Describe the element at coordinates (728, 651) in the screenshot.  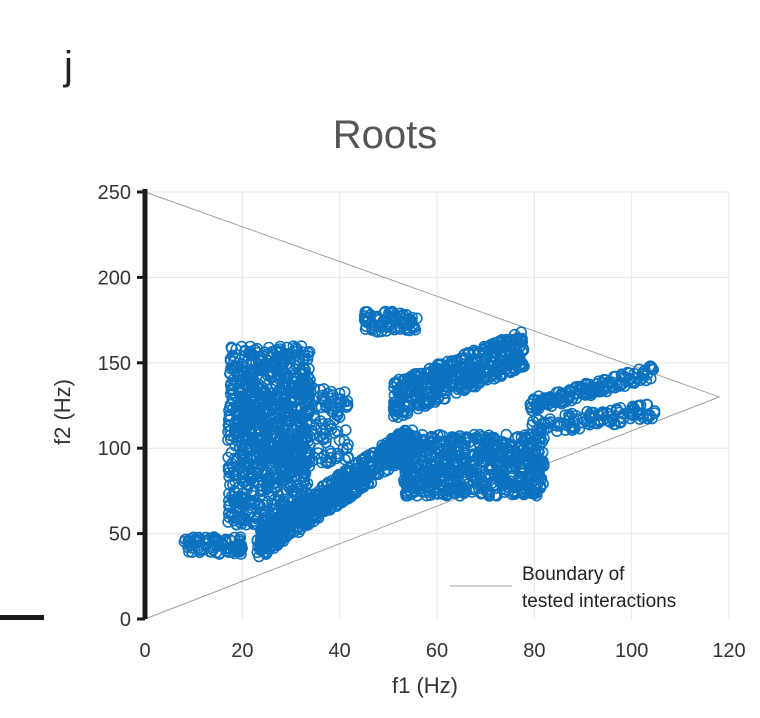
I see `x-tick-label: 120` at that location.